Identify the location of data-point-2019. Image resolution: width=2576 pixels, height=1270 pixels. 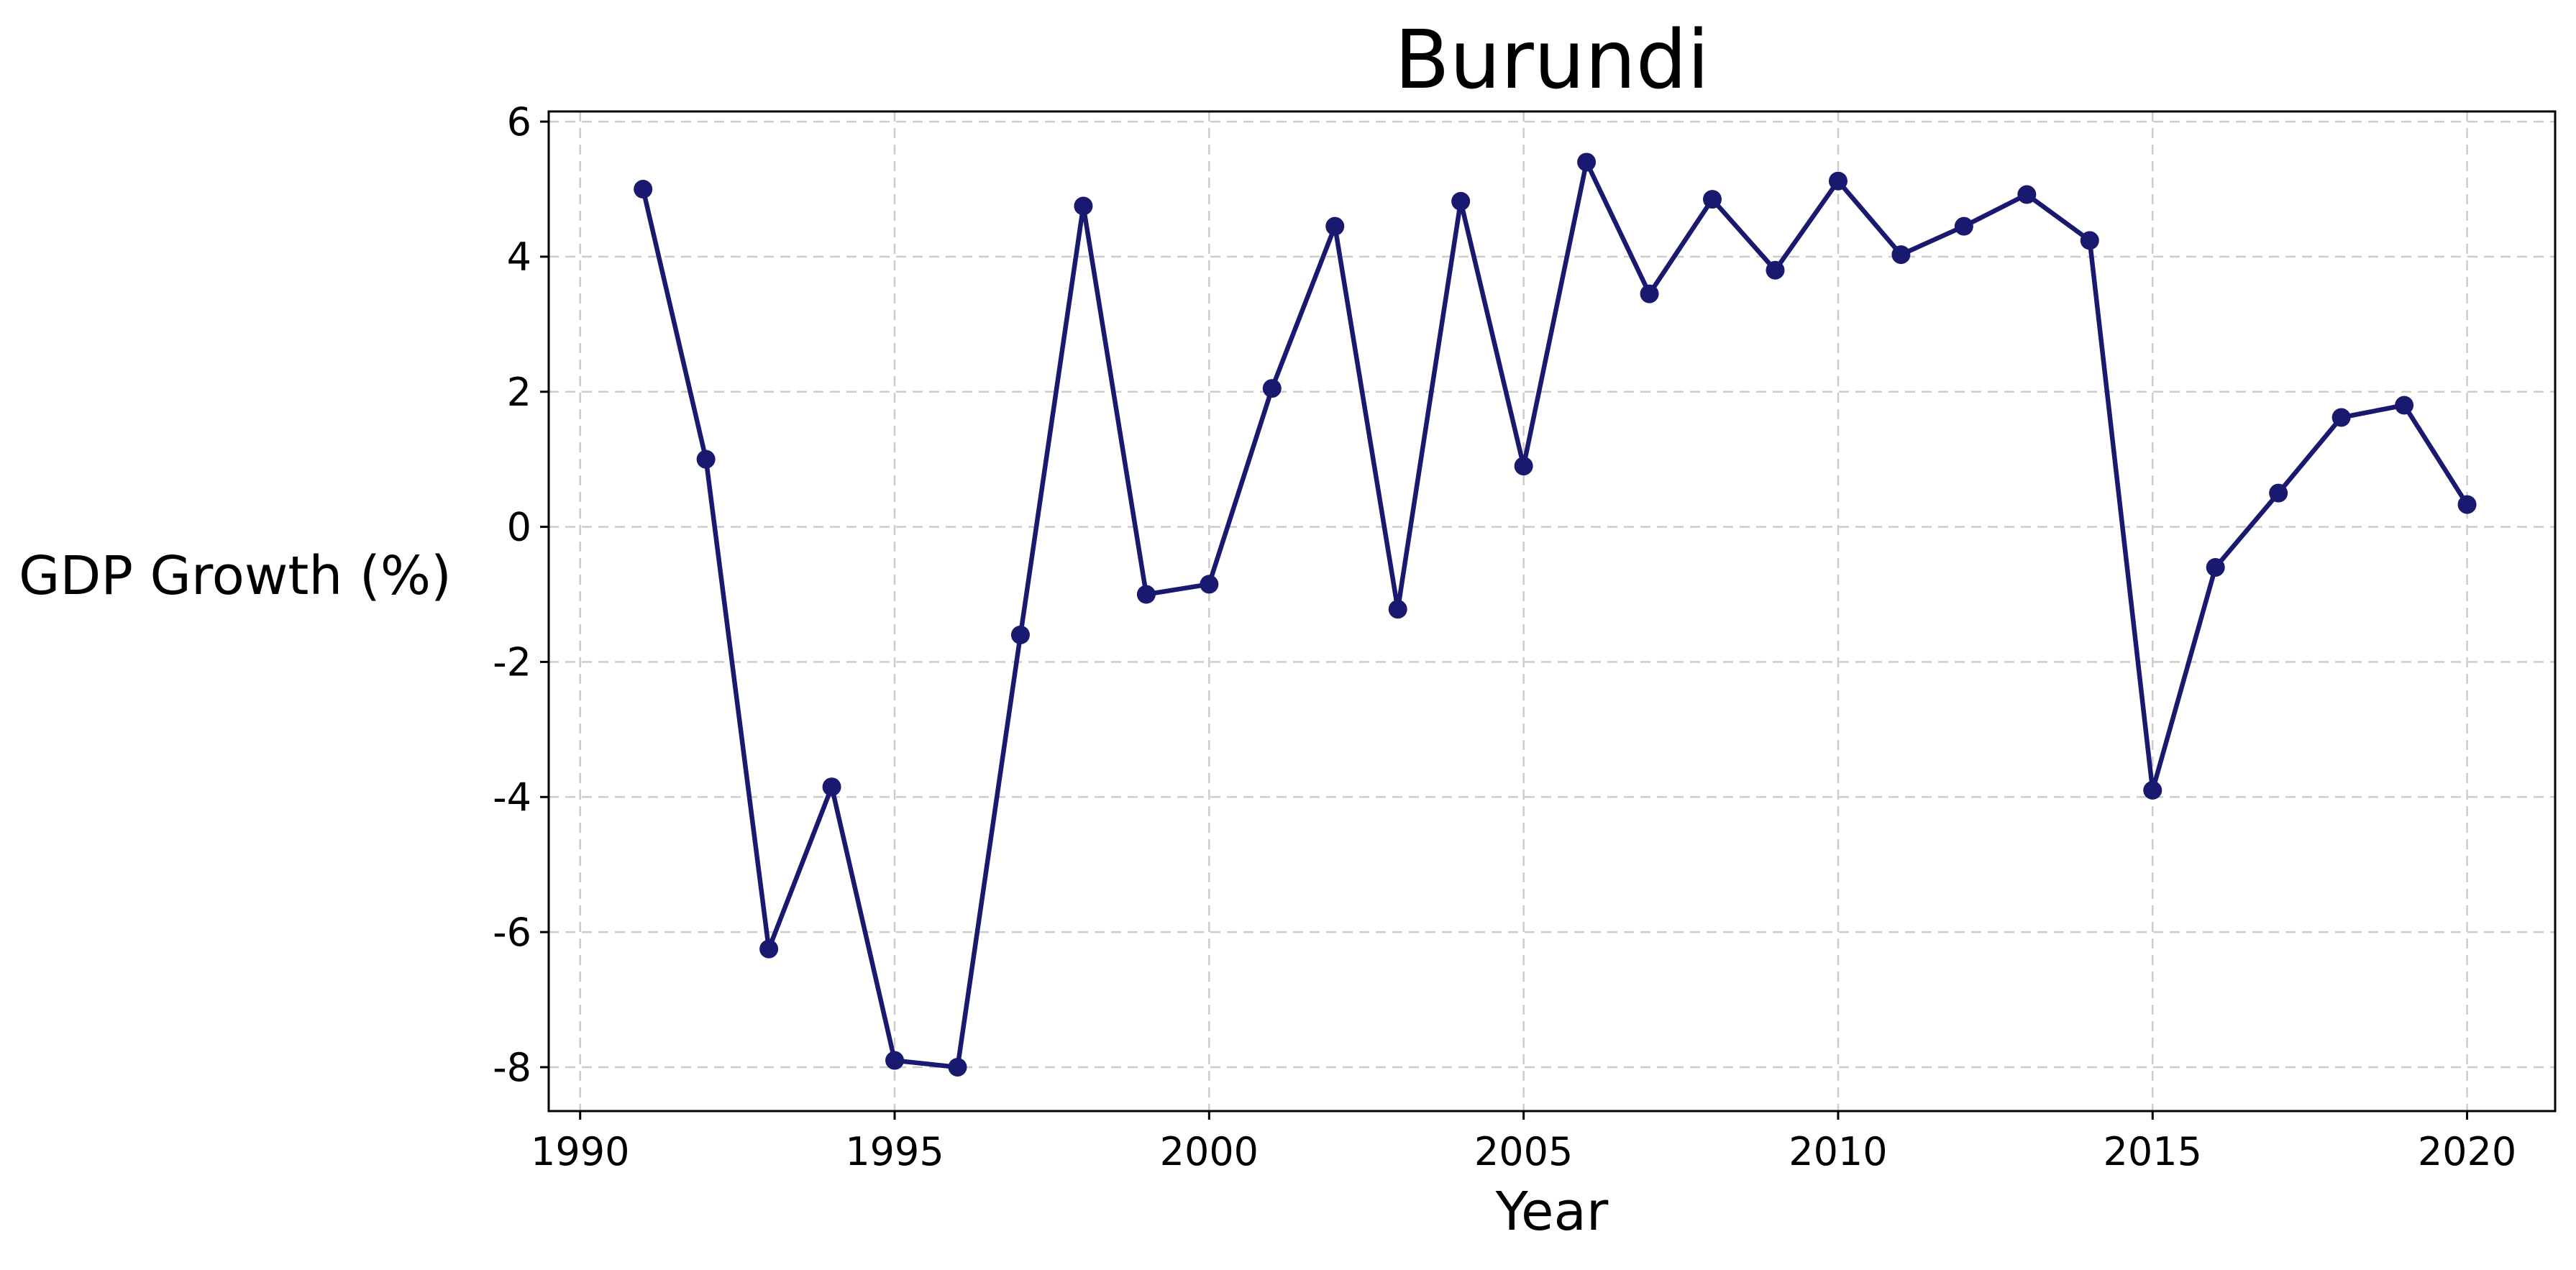
(2404, 406).